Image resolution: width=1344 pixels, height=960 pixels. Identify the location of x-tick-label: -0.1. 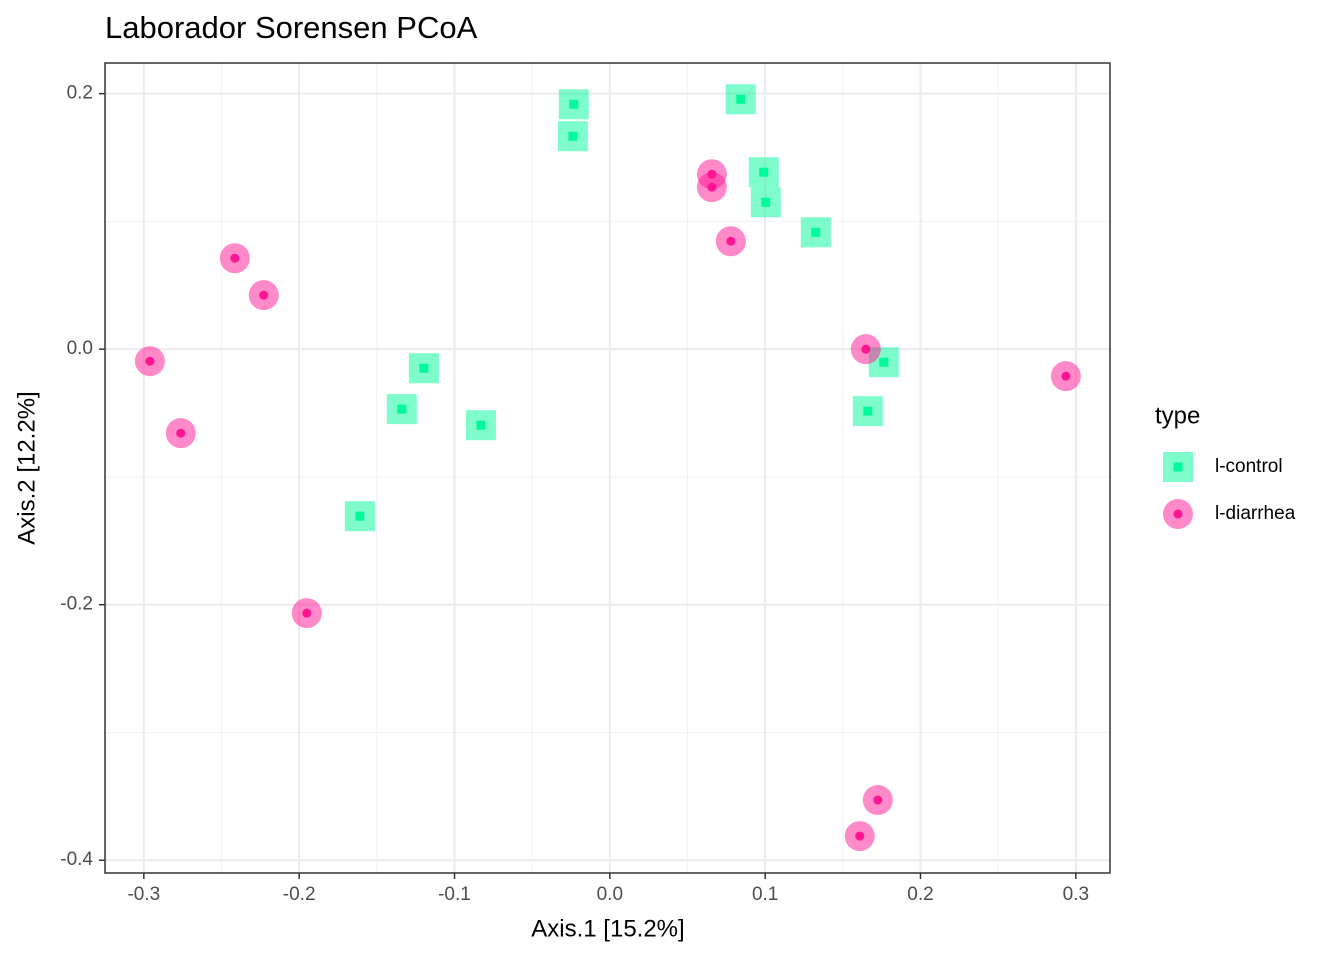
(454, 894).